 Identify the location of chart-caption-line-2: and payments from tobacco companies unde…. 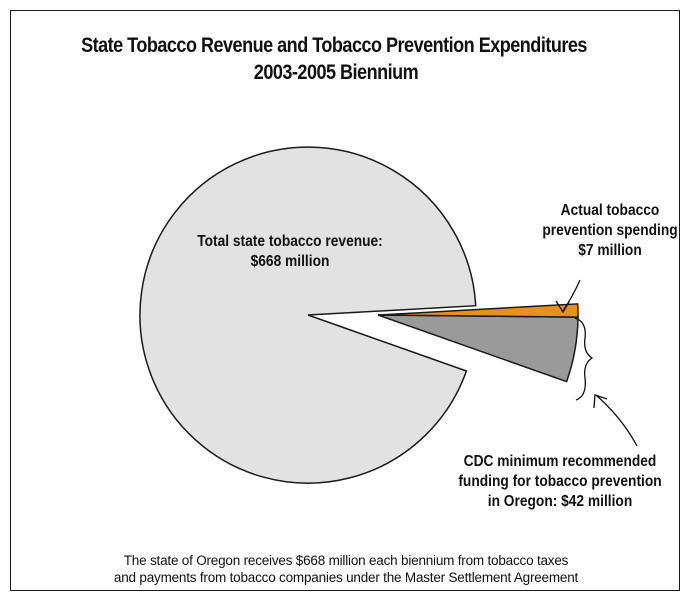
(346, 577).